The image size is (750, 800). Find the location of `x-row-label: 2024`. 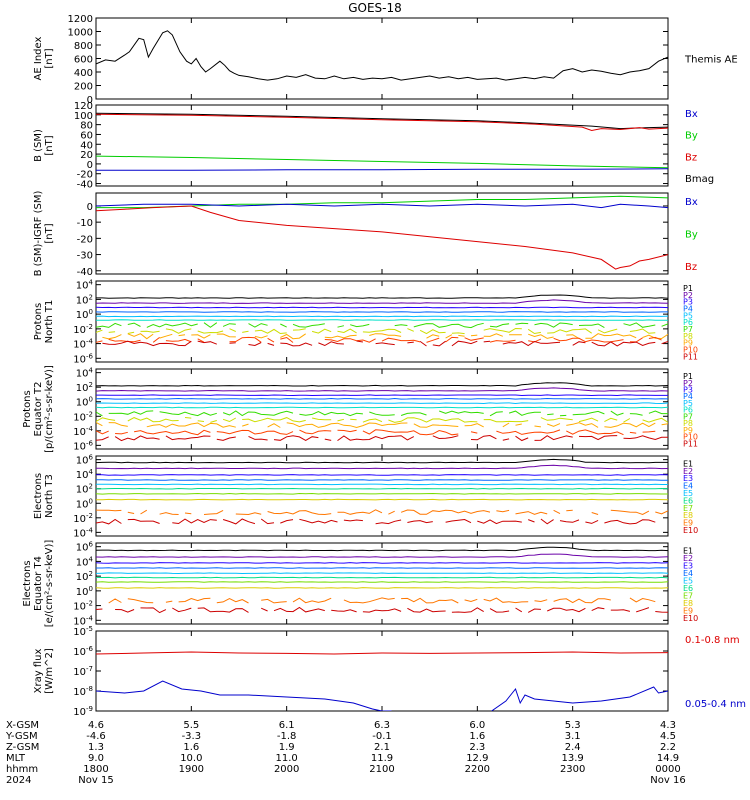

x-row-label: 2024 is located at coordinates (18, 780).